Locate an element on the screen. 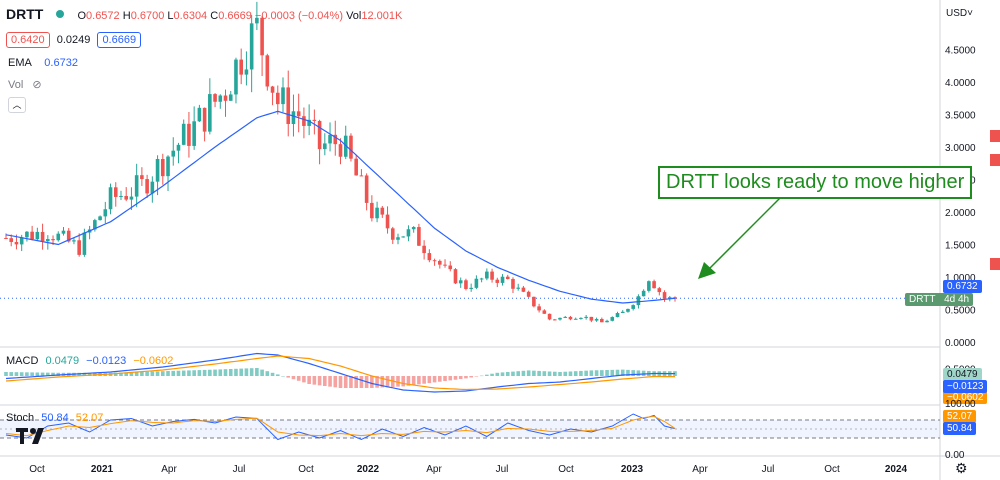  time-tick-label: 2022 is located at coordinates (368, 469).